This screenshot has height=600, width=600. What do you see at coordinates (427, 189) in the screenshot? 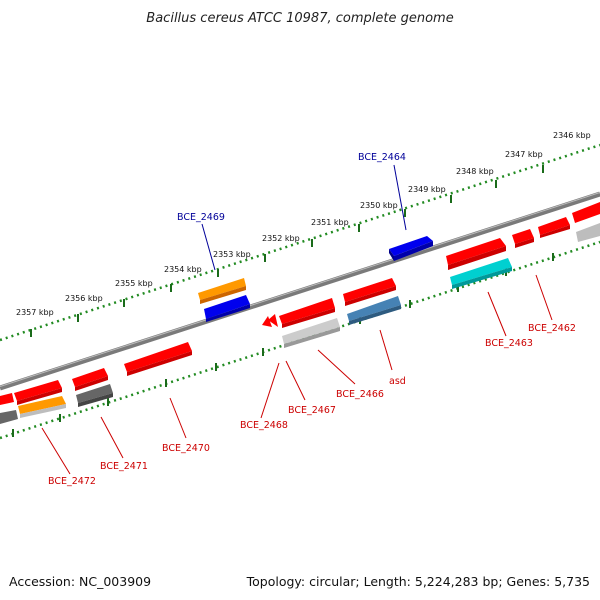
I see `kbp-label-2349: 2349 kbp` at bounding box center [427, 189].